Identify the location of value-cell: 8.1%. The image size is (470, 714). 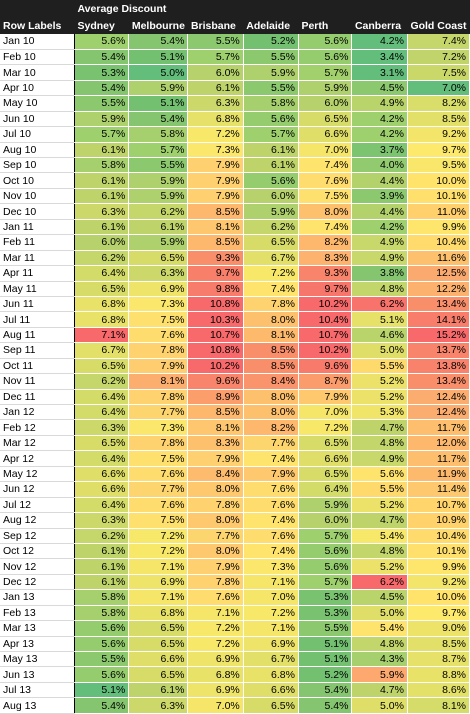
(215, 227).